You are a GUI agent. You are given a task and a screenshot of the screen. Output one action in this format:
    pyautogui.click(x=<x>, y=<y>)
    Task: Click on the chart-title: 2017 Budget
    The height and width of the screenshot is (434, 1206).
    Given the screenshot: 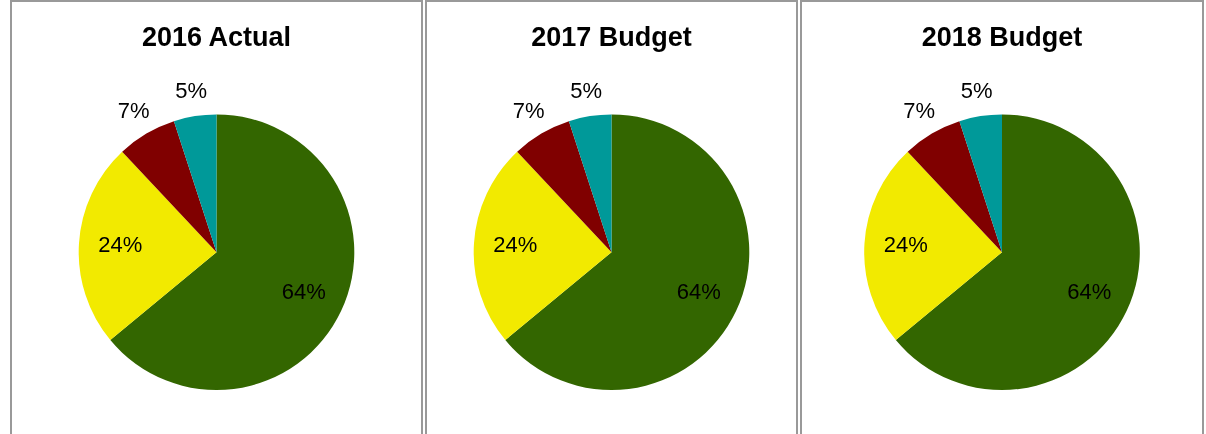 What is the action you would take?
    pyautogui.click(x=611, y=36)
    